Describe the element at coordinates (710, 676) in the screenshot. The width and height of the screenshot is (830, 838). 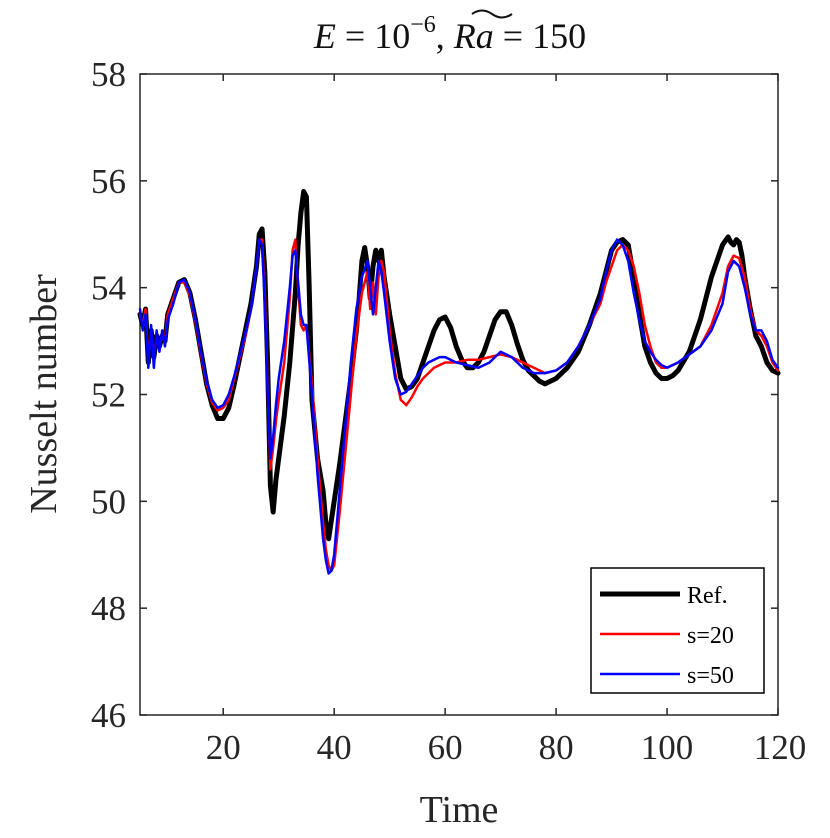
I see `legend-label-s50: s=50` at that location.